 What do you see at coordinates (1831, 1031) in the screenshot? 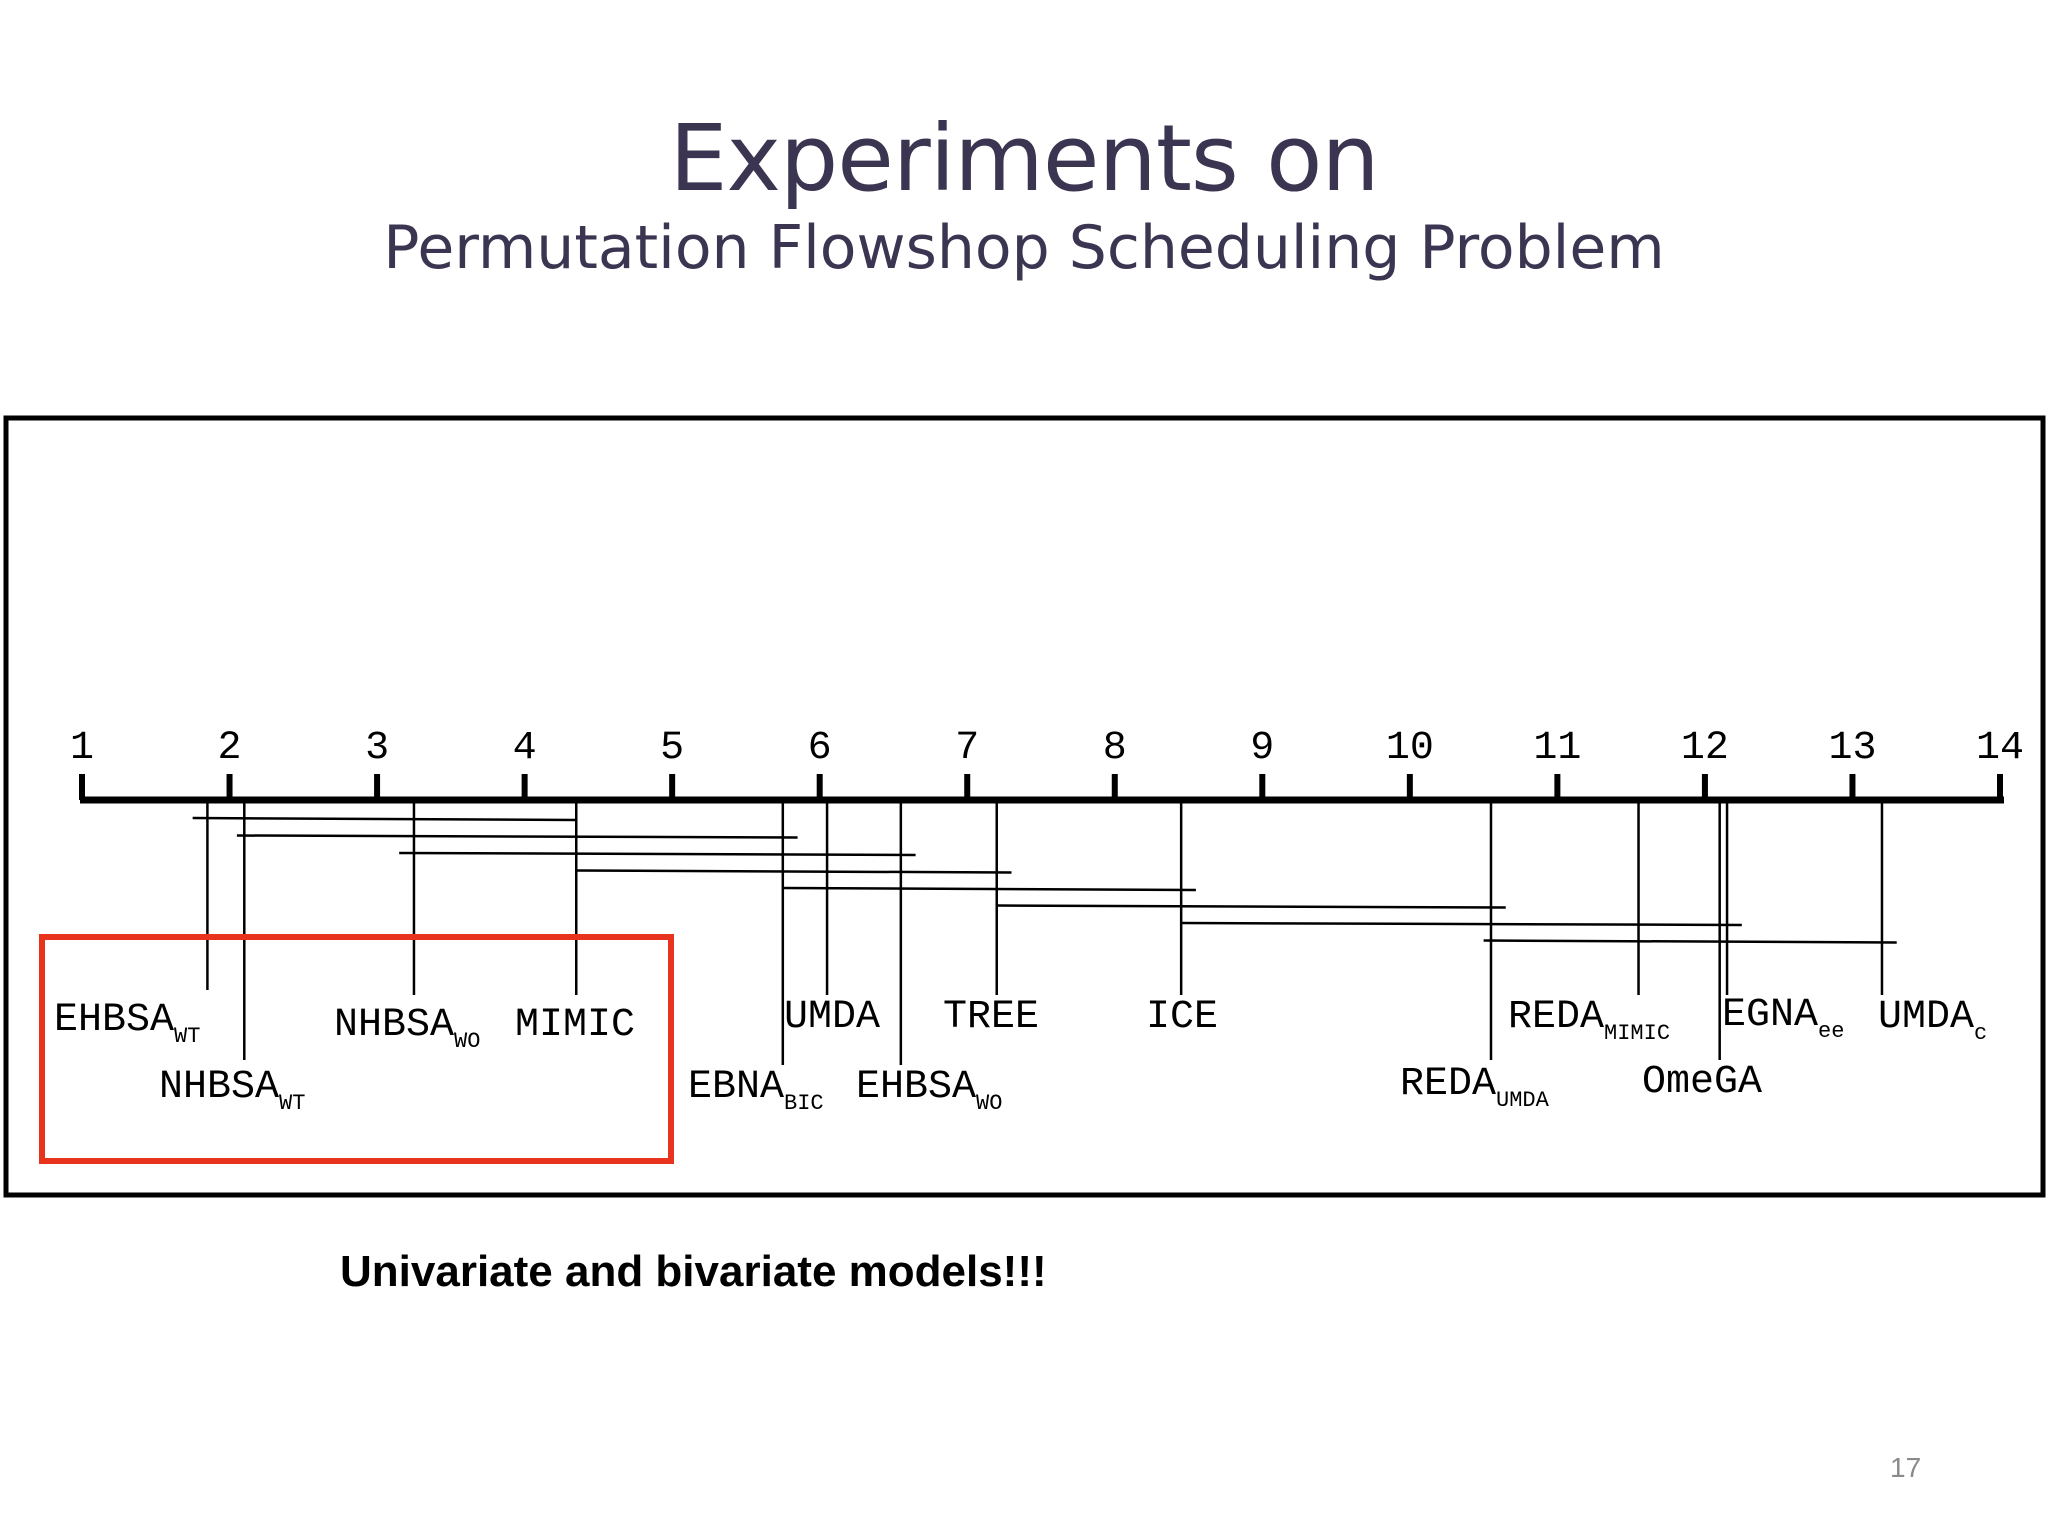
I see `algorithm-subscript: ee` at bounding box center [1831, 1031].